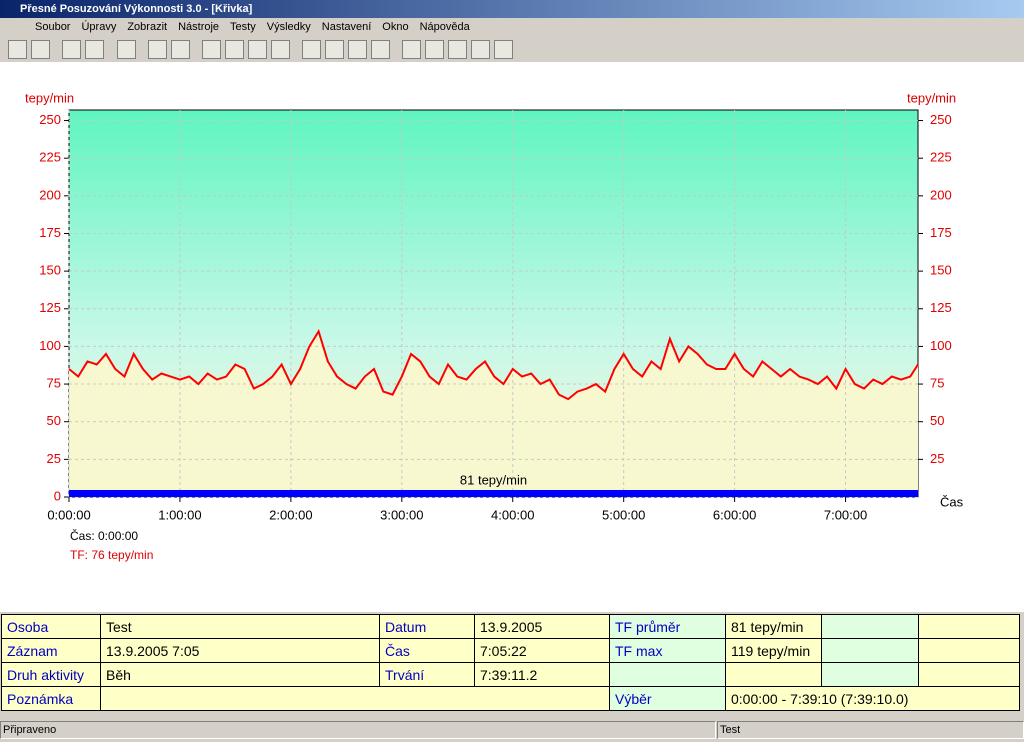 The width and height of the screenshot is (1024, 742). I want to click on y-tick-label: 0, so click(57, 495).